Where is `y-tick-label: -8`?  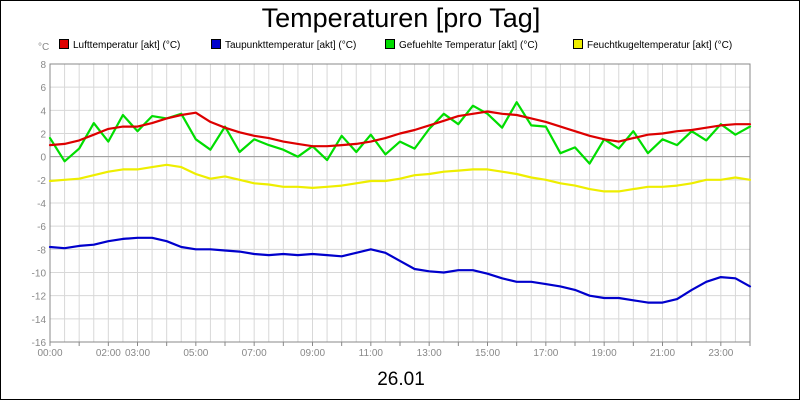
y-tick-label: -8 is located at coordinates (41, 250).